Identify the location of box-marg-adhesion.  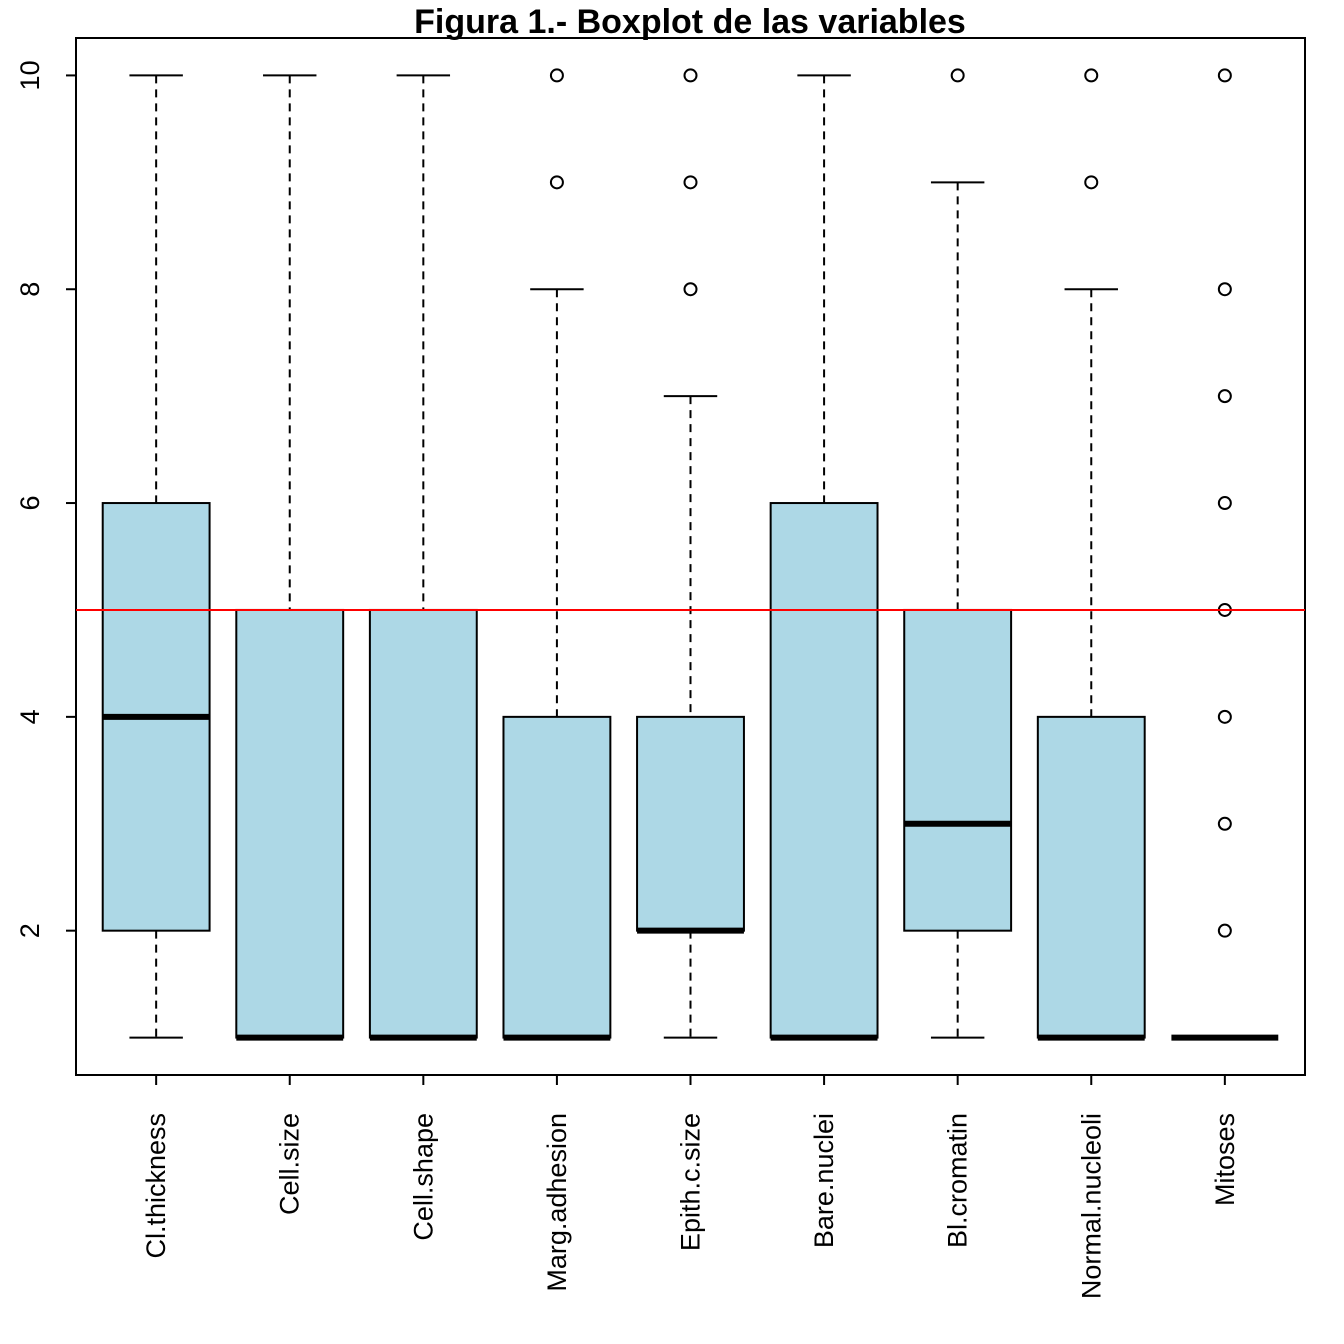
(557, 554).